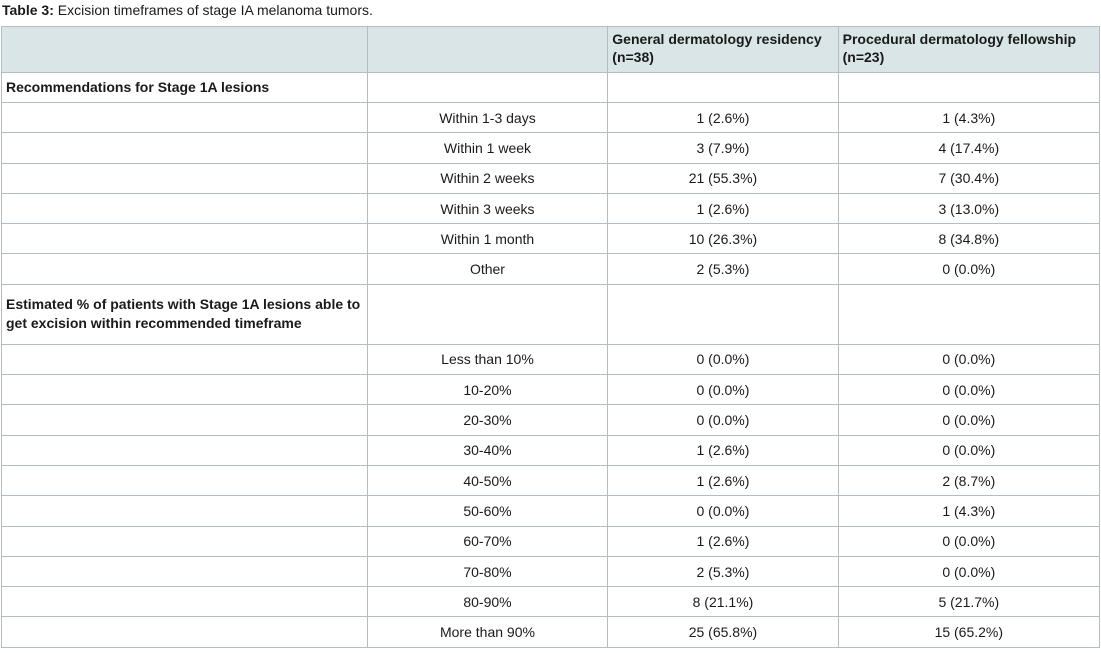  I want to click on caption-label: Table 3:, so click(28, 10).